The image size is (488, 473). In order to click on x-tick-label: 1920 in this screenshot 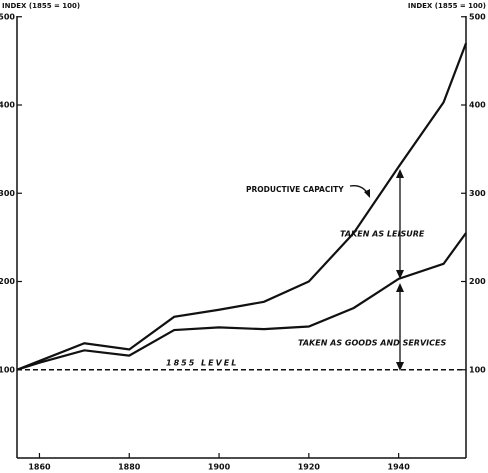, I will do `click(309, 467)`.